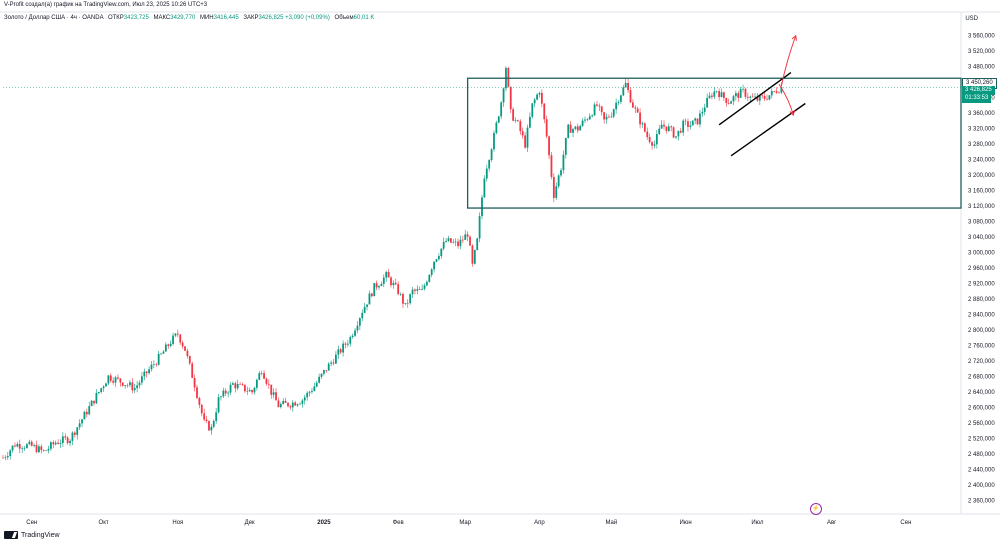 The width and height of the screenshot is (1000, 544). What do you see at coordinates (465, 523) in the screenshot?
I see `x-tick-label: Мар` at bounding box center [465, 523].